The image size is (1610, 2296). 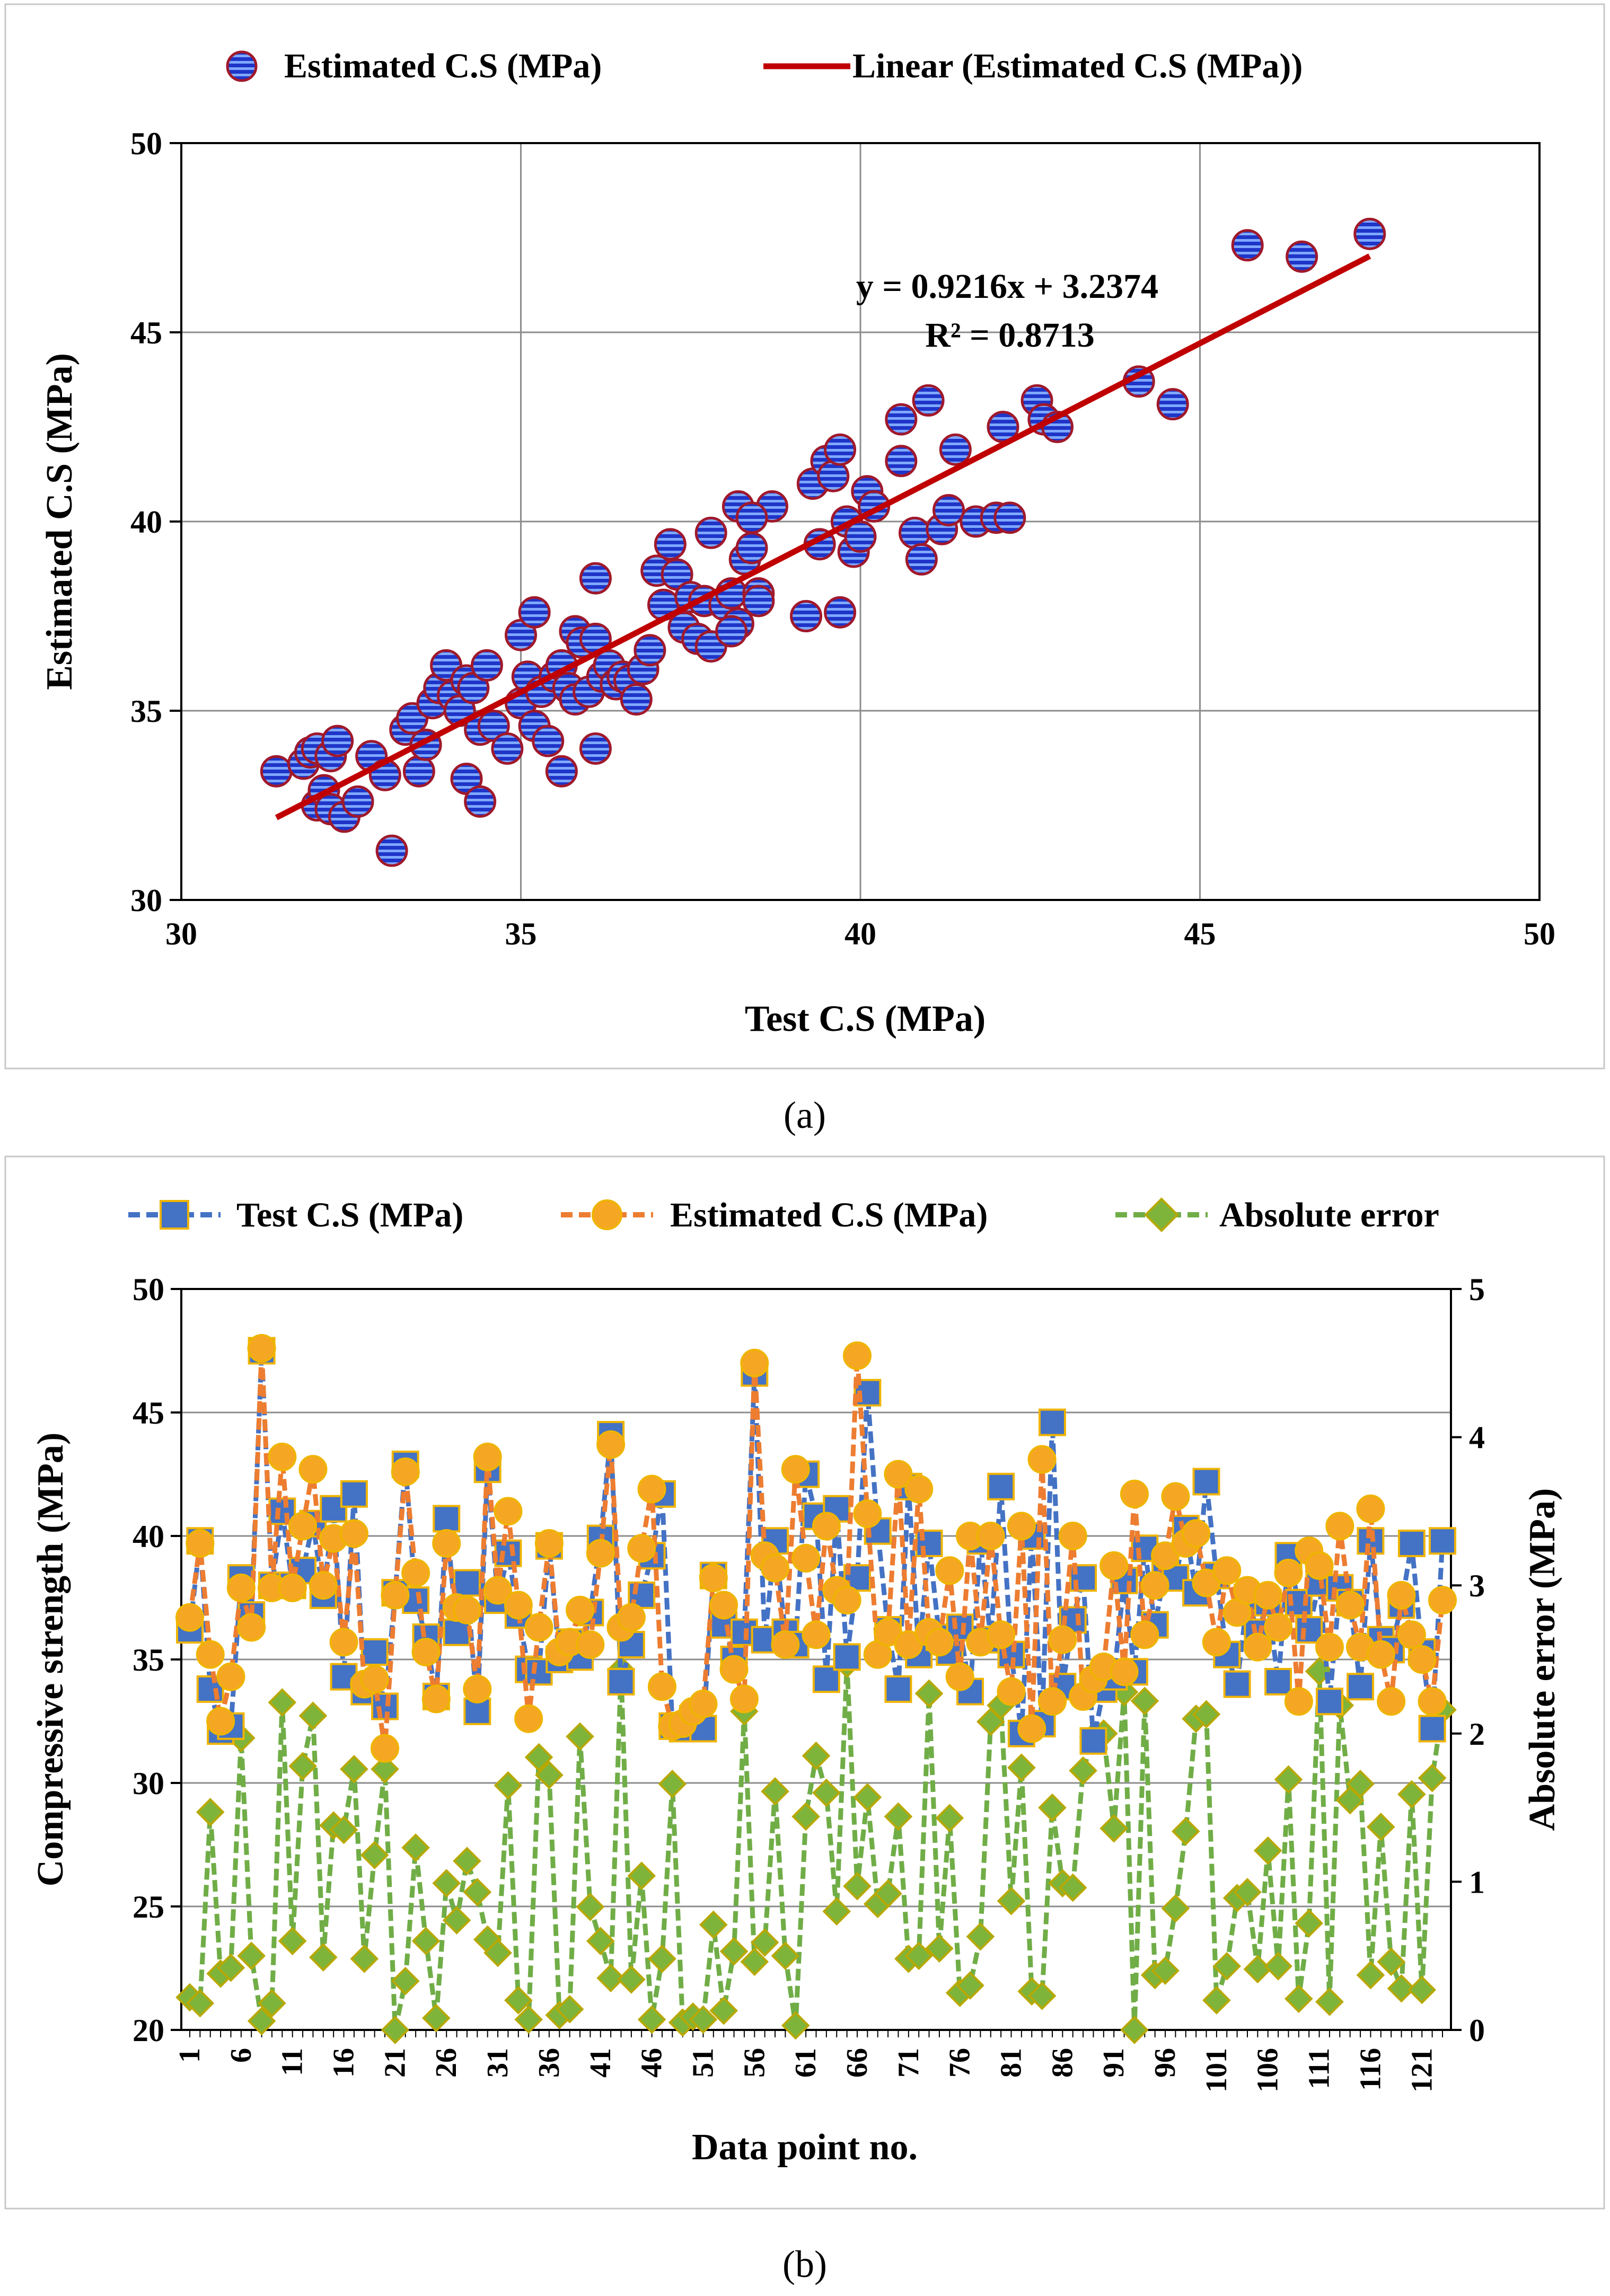 I want to click on b-x-tick-label: 116, so click(x=1371, y=2069).